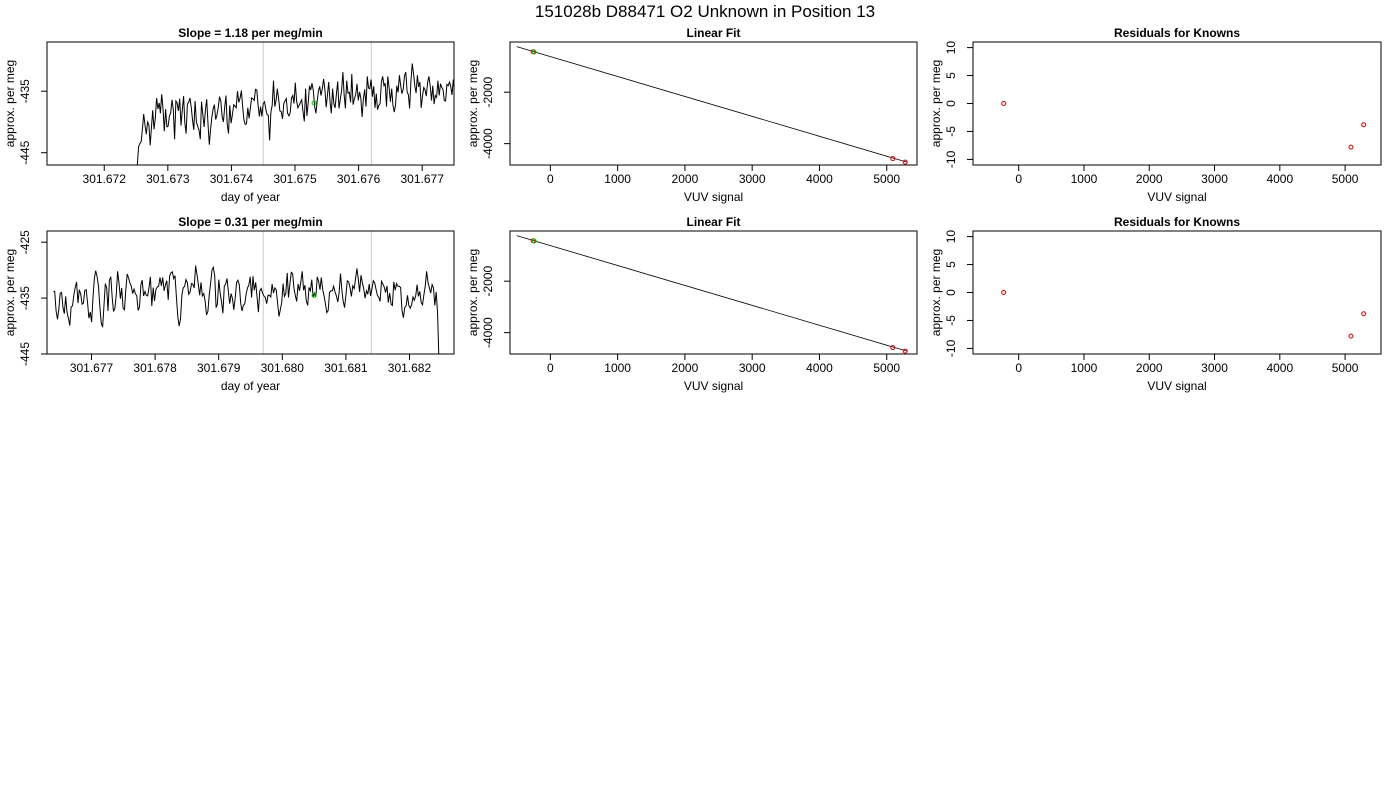  What do you see at coordinates (705, 11) in the screenshot?
I see `figure-title: 151028b D88471 O2 Unknown in Position 13` at bounding box center [705, 11].